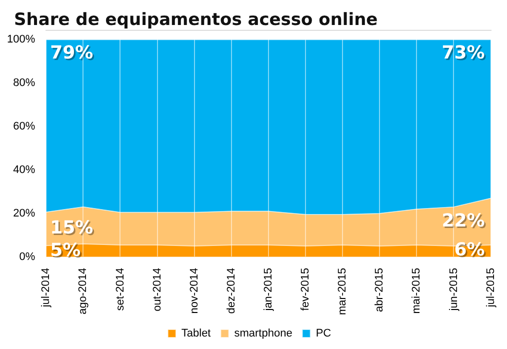 This screenshot has width=507, height=349. Describe the element at coordinates (196, 334) in the screenshot. I see `legend-label: Tablet` at that location.